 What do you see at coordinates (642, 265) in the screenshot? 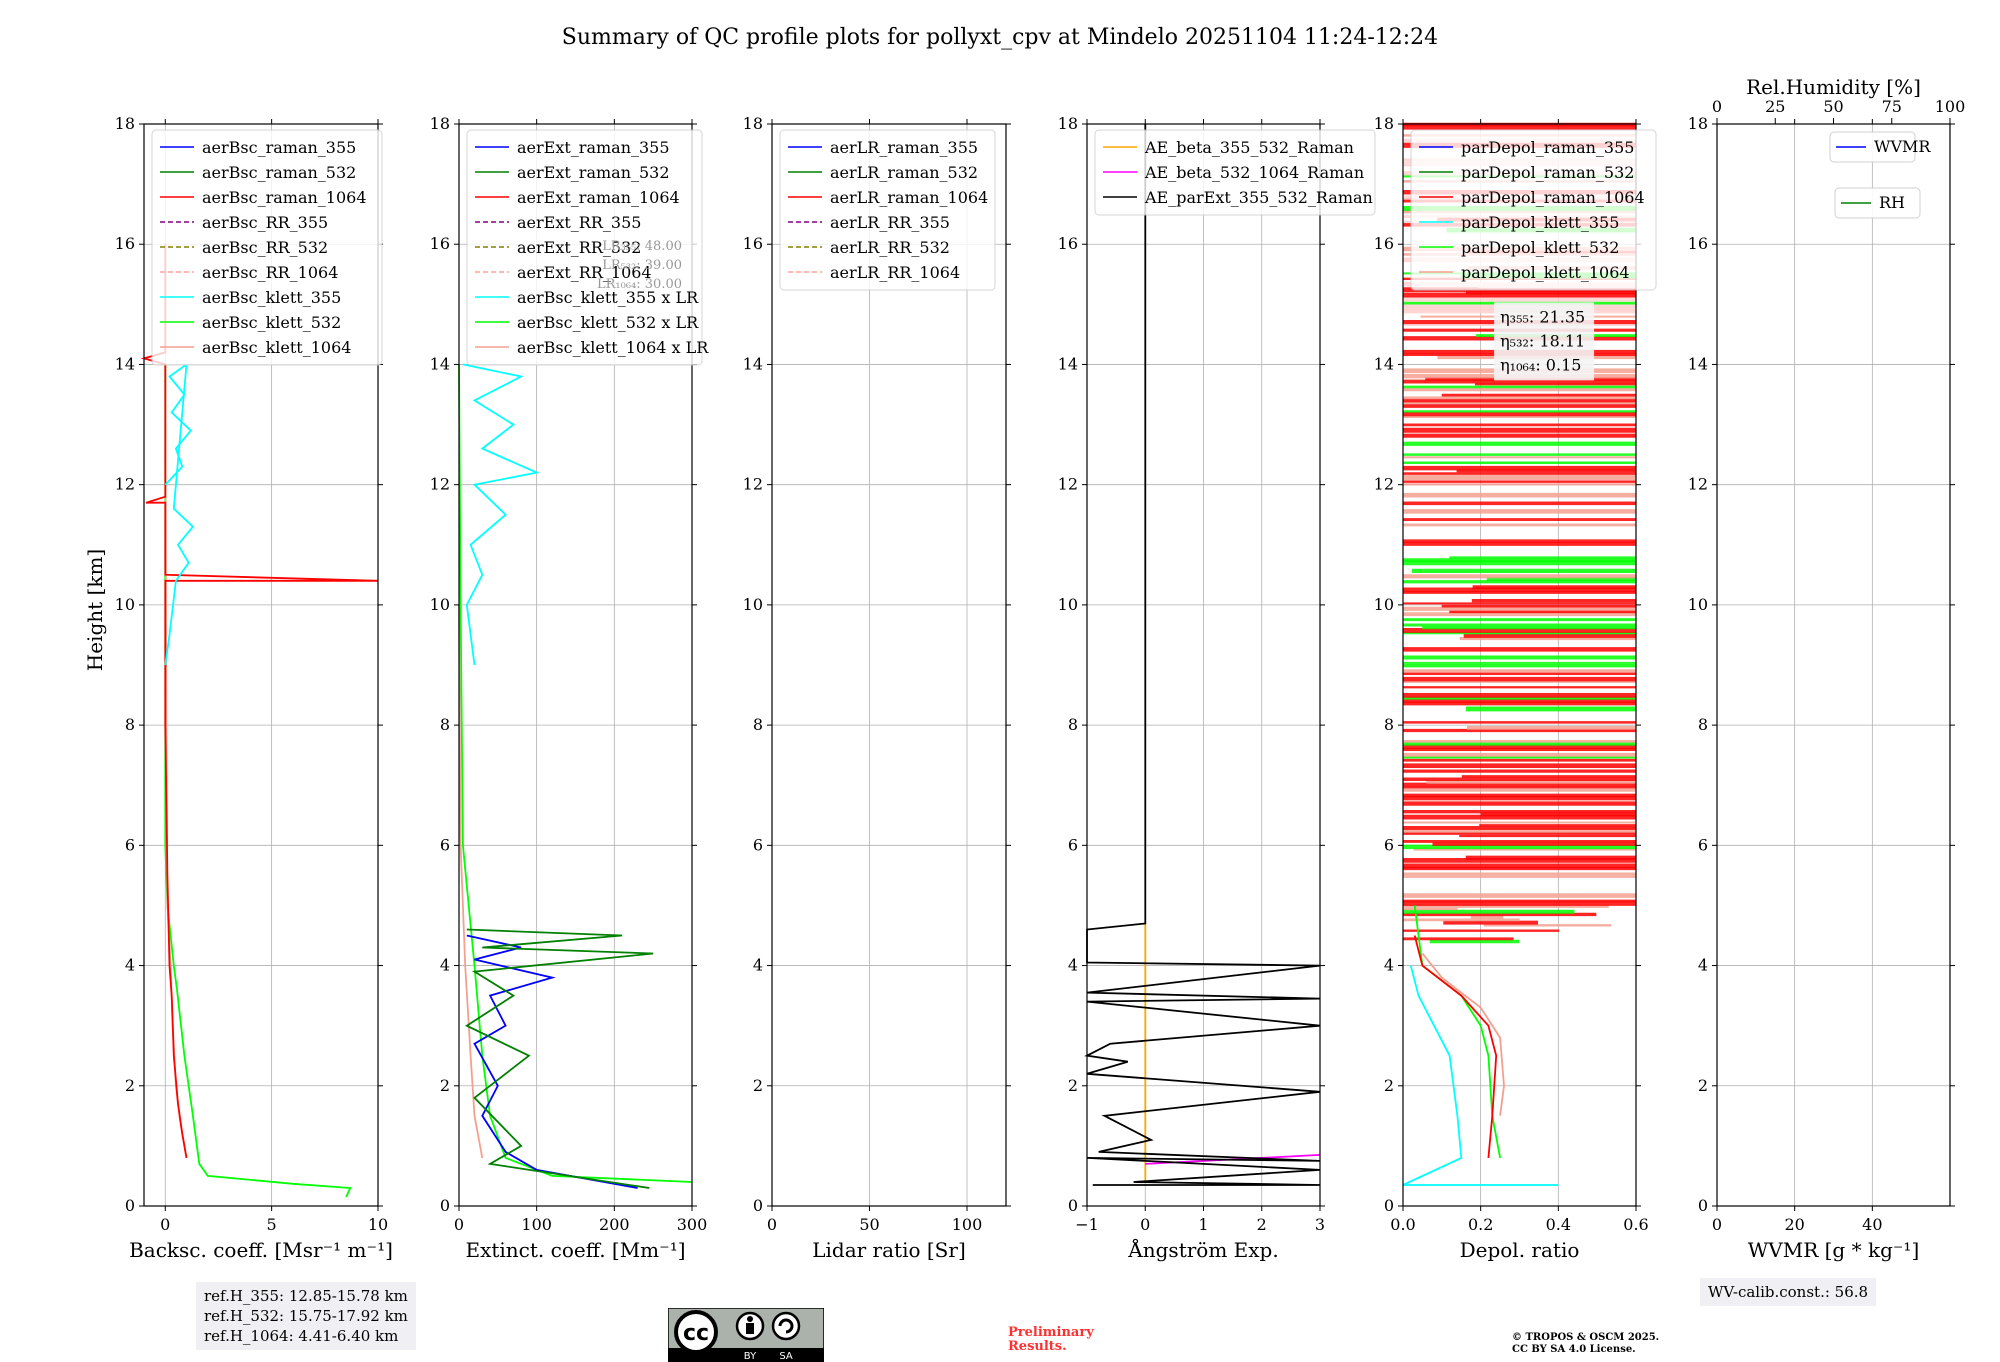
I see `lr-annotation: LR₅₃₂: 39.00` at bounding box center [642, 265].